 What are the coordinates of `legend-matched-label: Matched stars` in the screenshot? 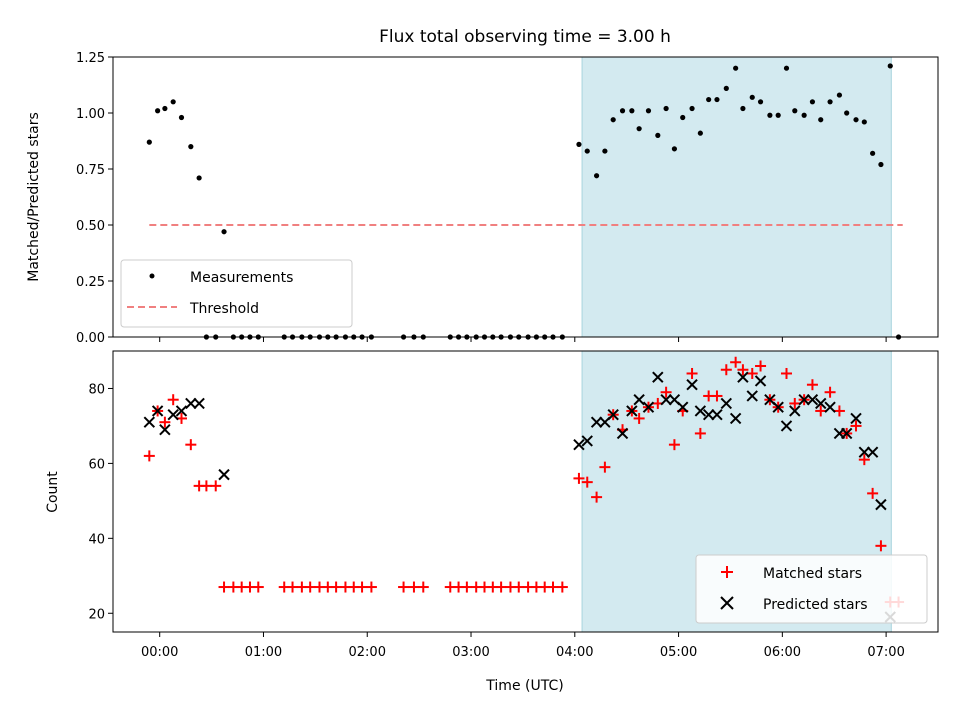 It's located at (812, 574).